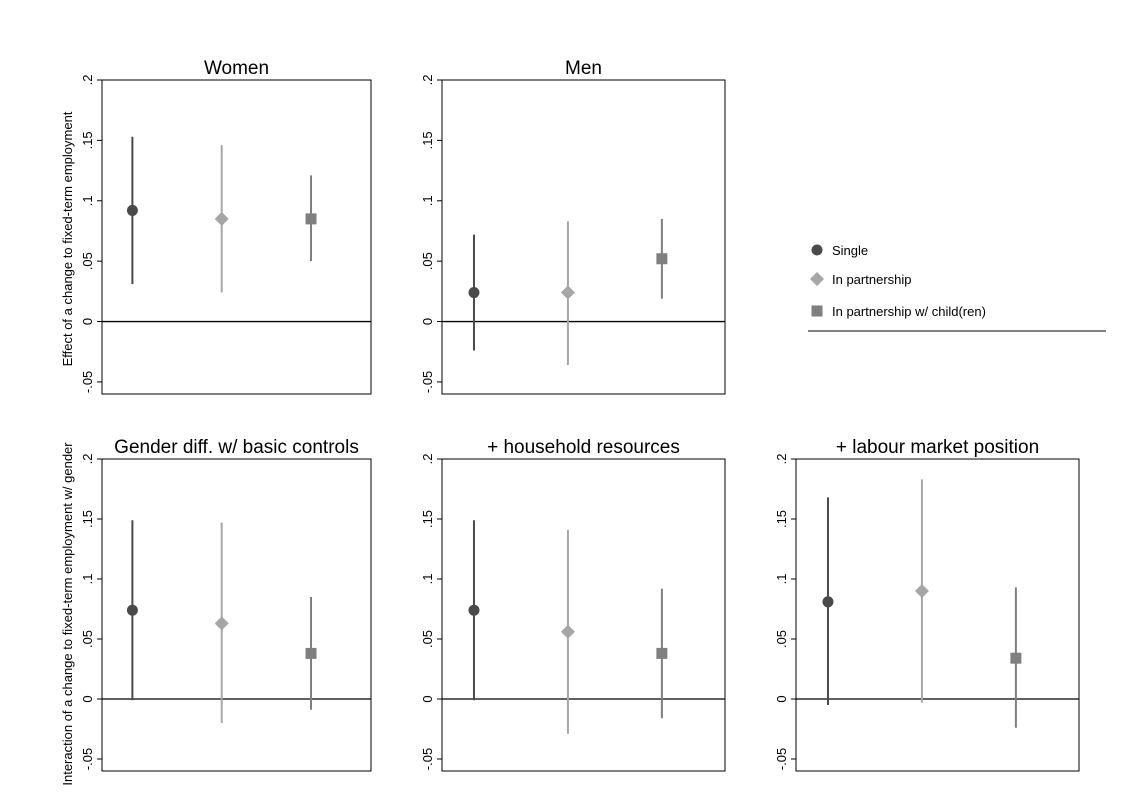 The height and width of the screenshot is (812, 1124). Describe the element at coordinates (872, 279) in the screenshot. I see `legend-label: In partnership` at that location.